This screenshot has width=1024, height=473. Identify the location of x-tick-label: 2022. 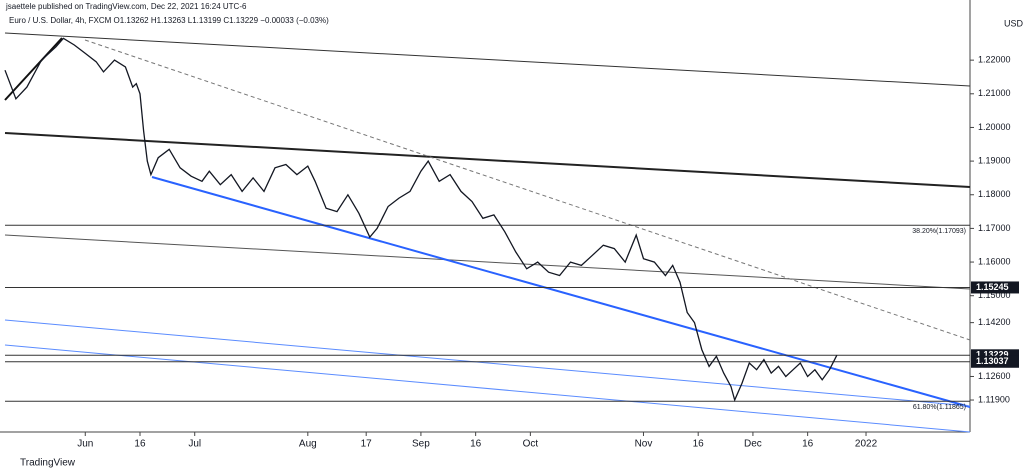
(866, 444).